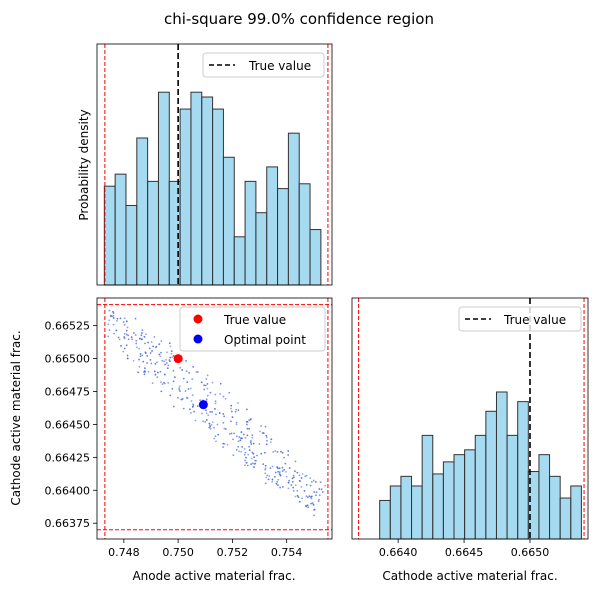 This screenshot has height=592, width=598. What do you see at coordinates (469, 576) in the screenshot?
I see `cathode-histogram-xlabel: Cathode active material frac.` at bounding box center [469, 576].